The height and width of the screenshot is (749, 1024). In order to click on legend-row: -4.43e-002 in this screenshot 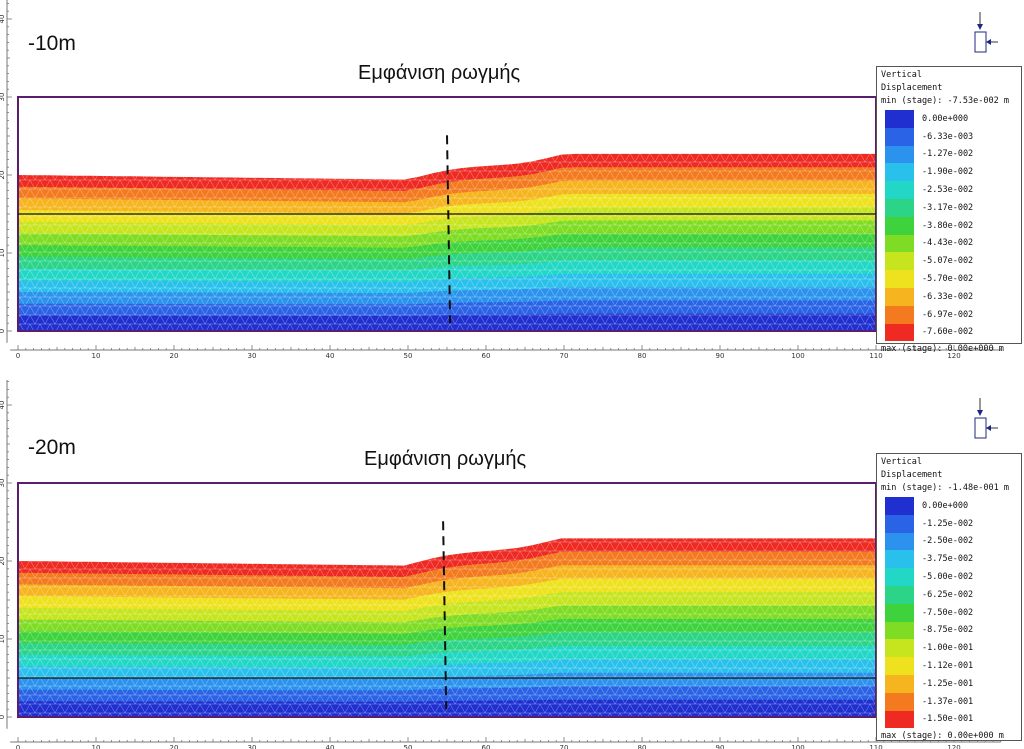, I will do `click(953, 243)`.